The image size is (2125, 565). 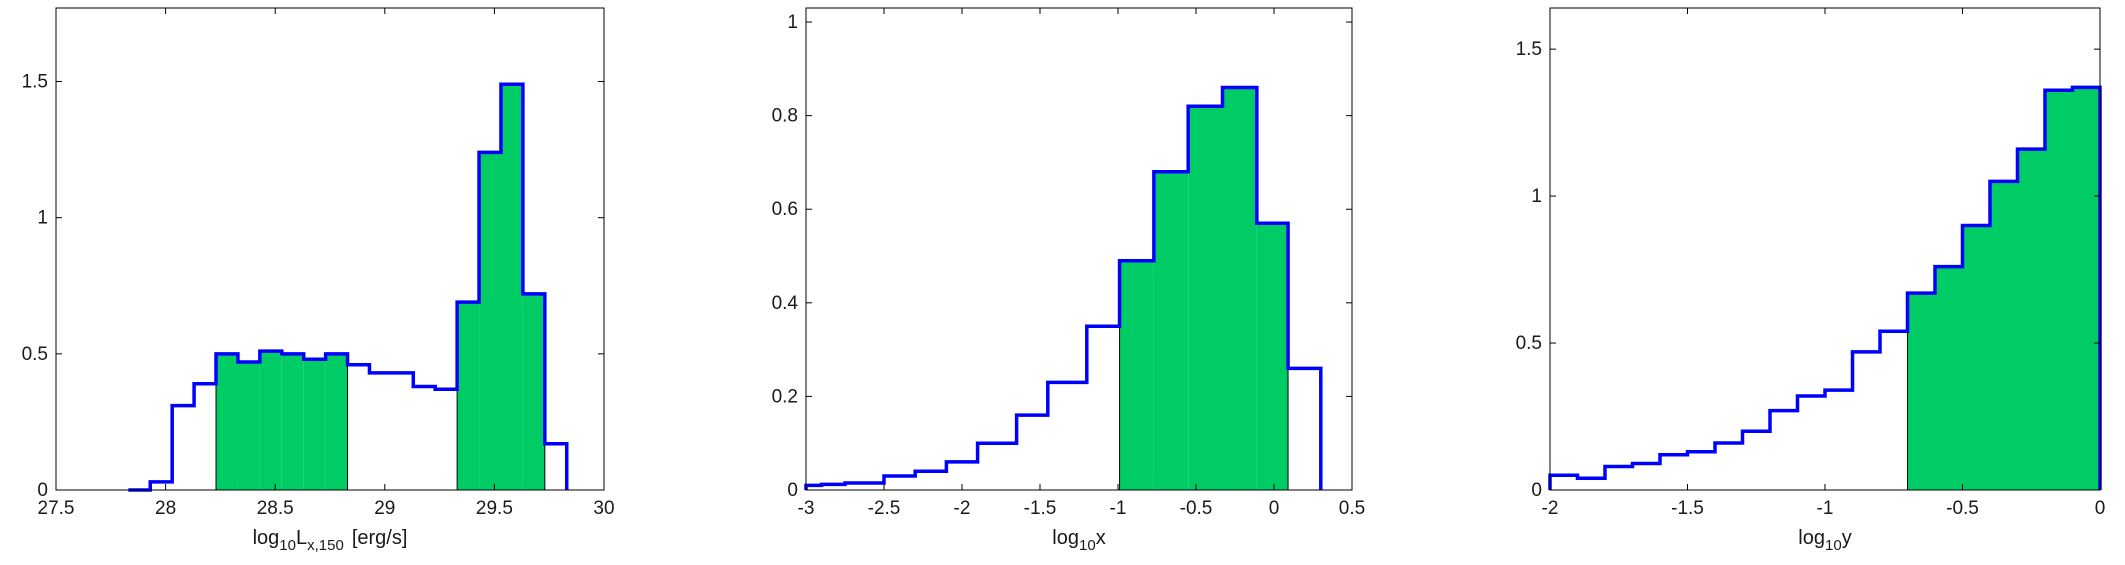 What do you see at coordinates (301, 538) in the screenshot?
I see `x-axis-label-part: L` at bounding box center [301, 538].